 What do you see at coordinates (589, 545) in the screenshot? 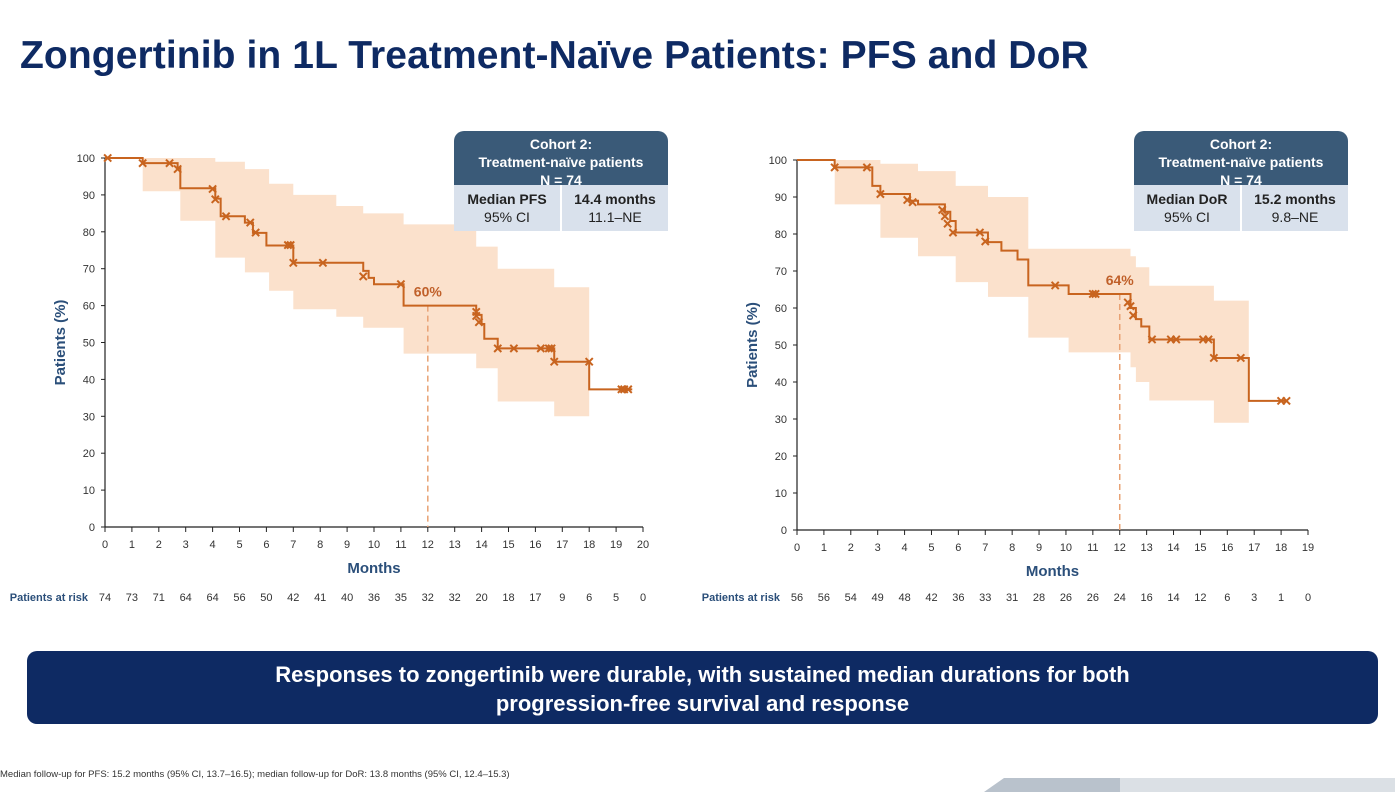
I see `x-tick-label: 18` at bounding box center [589, 545].